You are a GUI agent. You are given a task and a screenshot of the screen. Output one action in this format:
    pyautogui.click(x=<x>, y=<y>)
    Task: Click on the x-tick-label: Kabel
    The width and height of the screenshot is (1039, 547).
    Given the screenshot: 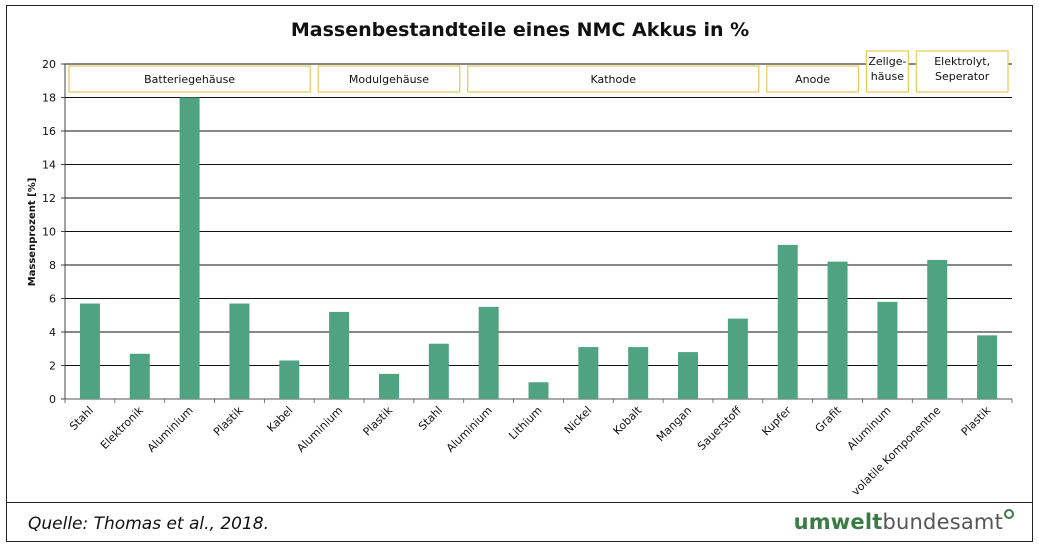 What is the action you would take?
    pyautogui.click(x=280, y=419)
    